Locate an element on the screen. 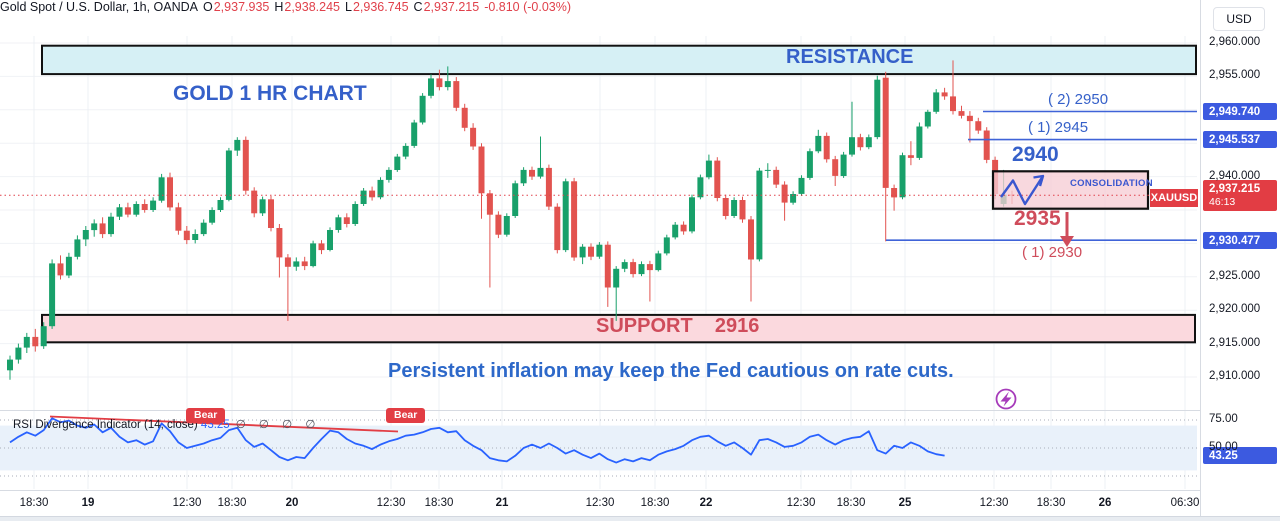  price-line-badge-2949: 2,949.740 is located at coordinates (1240, 111).